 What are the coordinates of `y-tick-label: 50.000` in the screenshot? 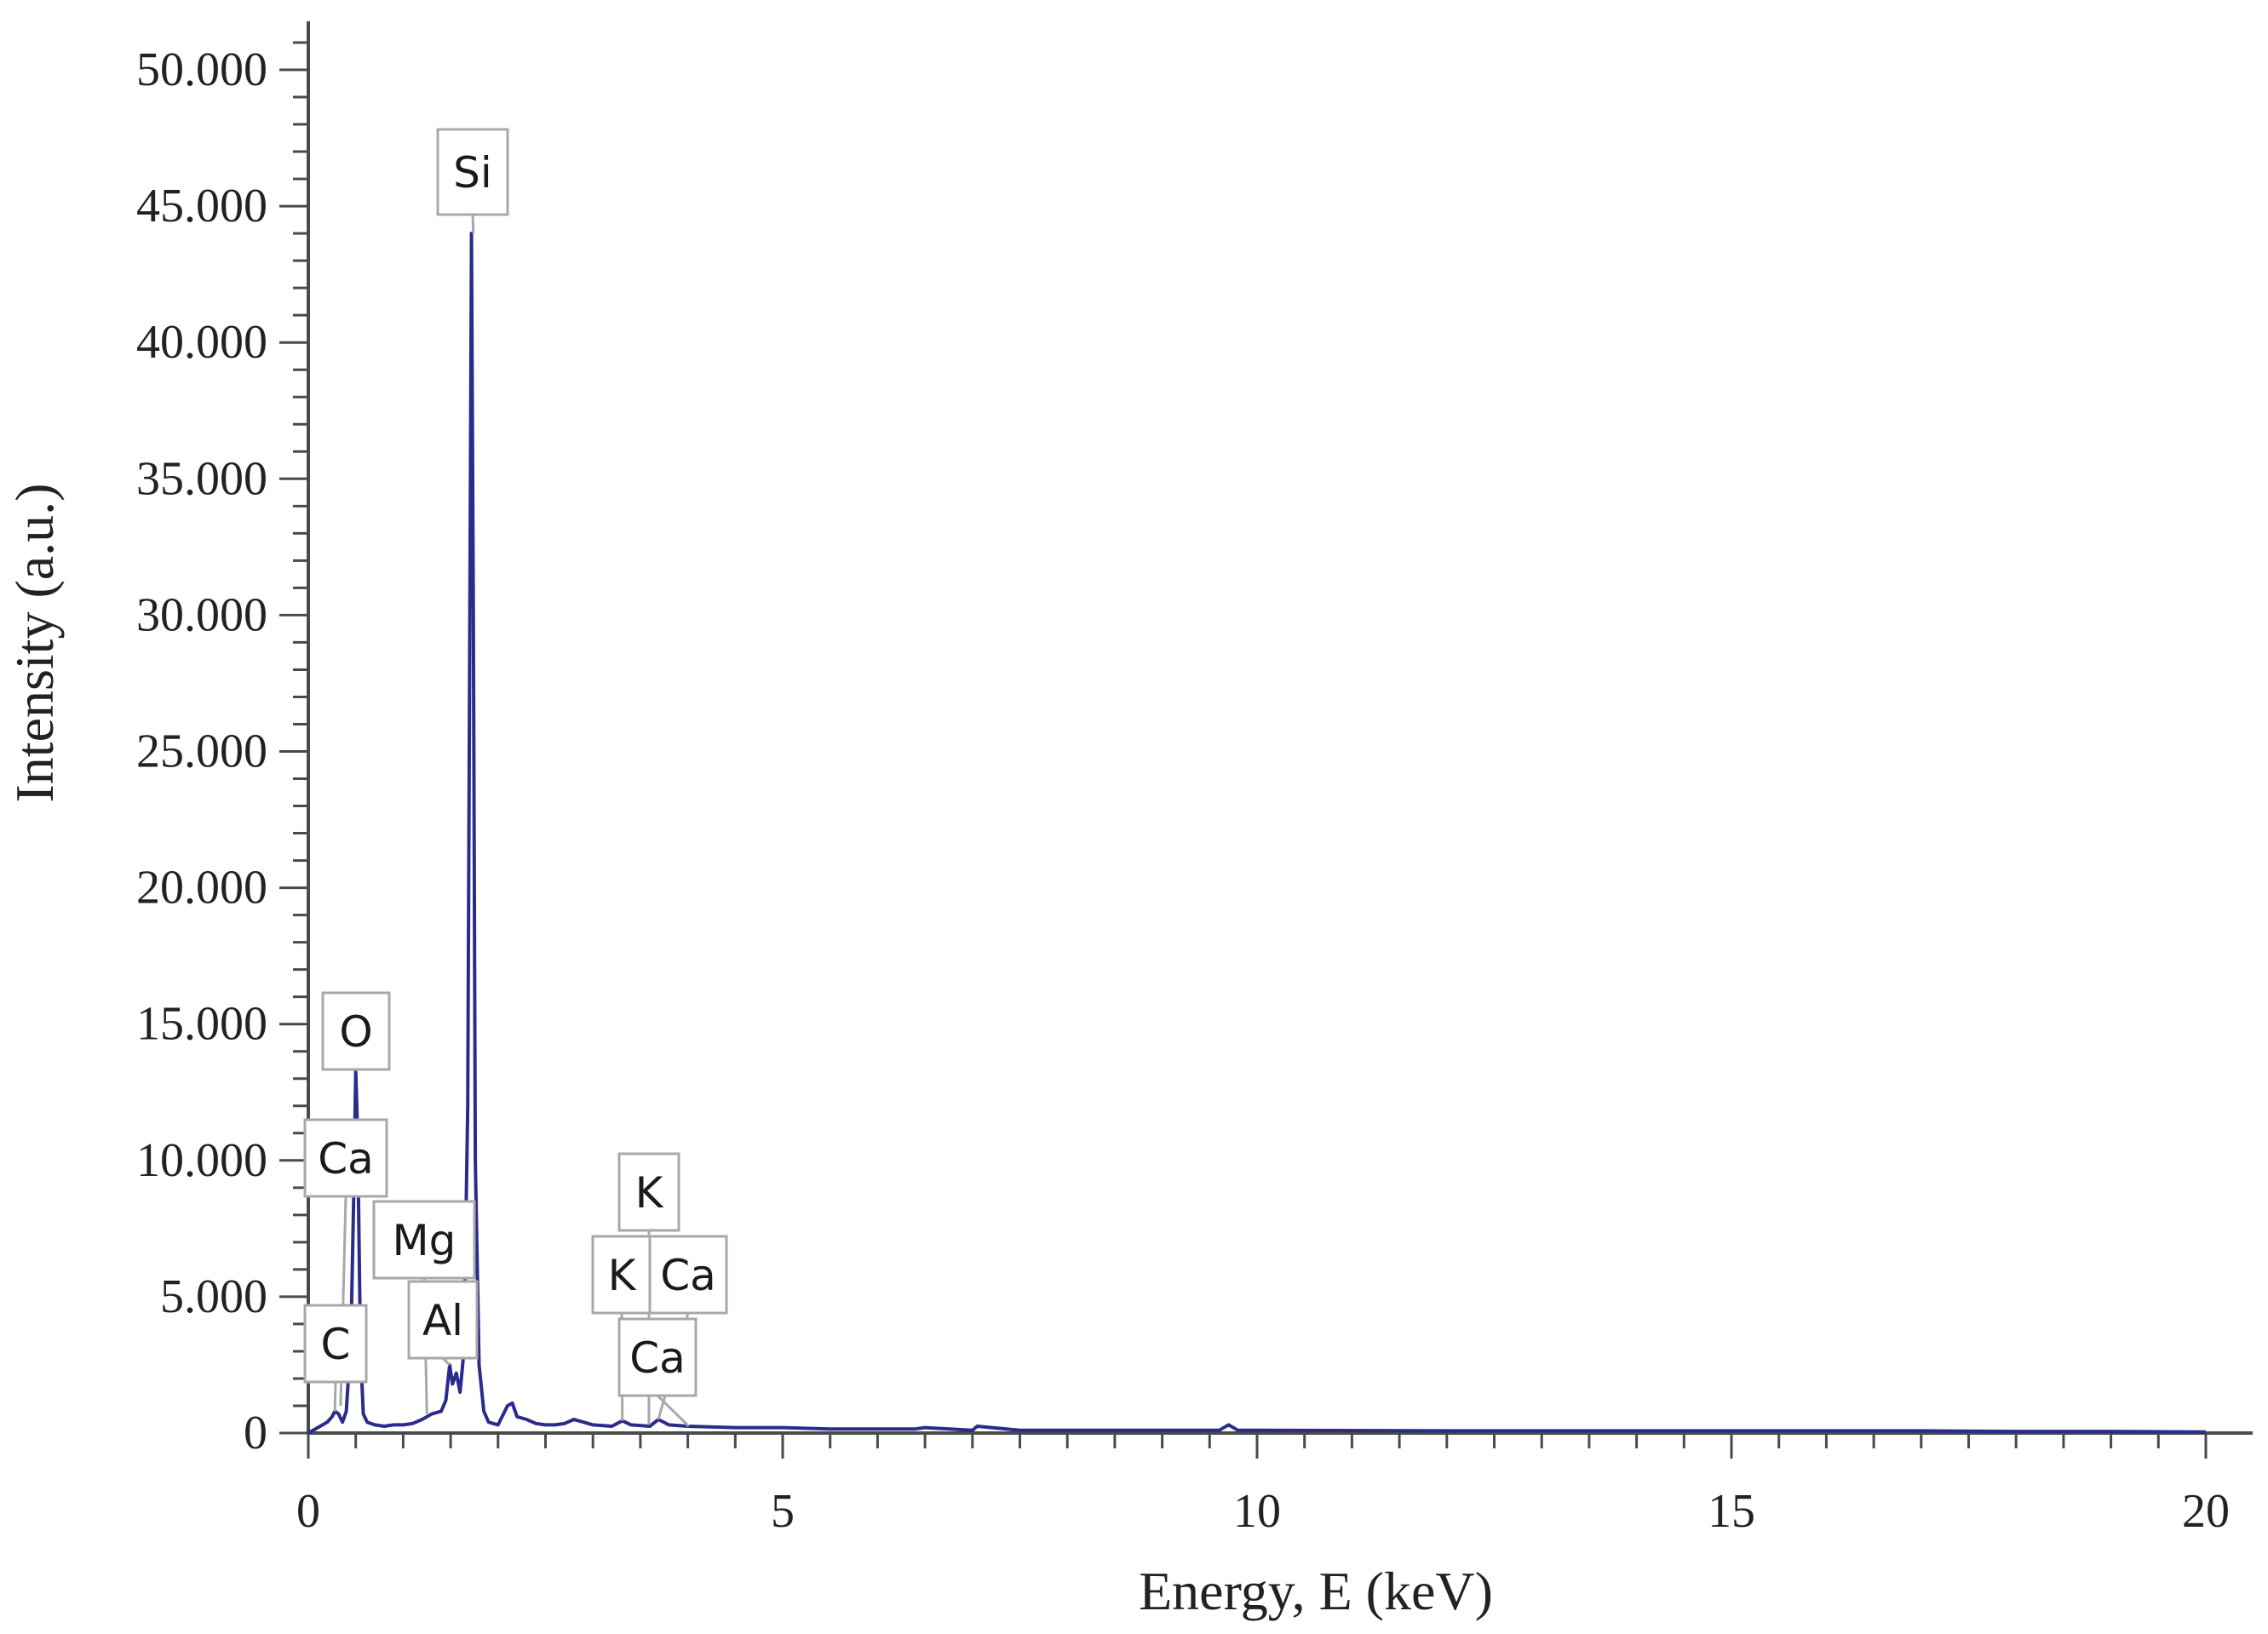 It's located at (201, 69).